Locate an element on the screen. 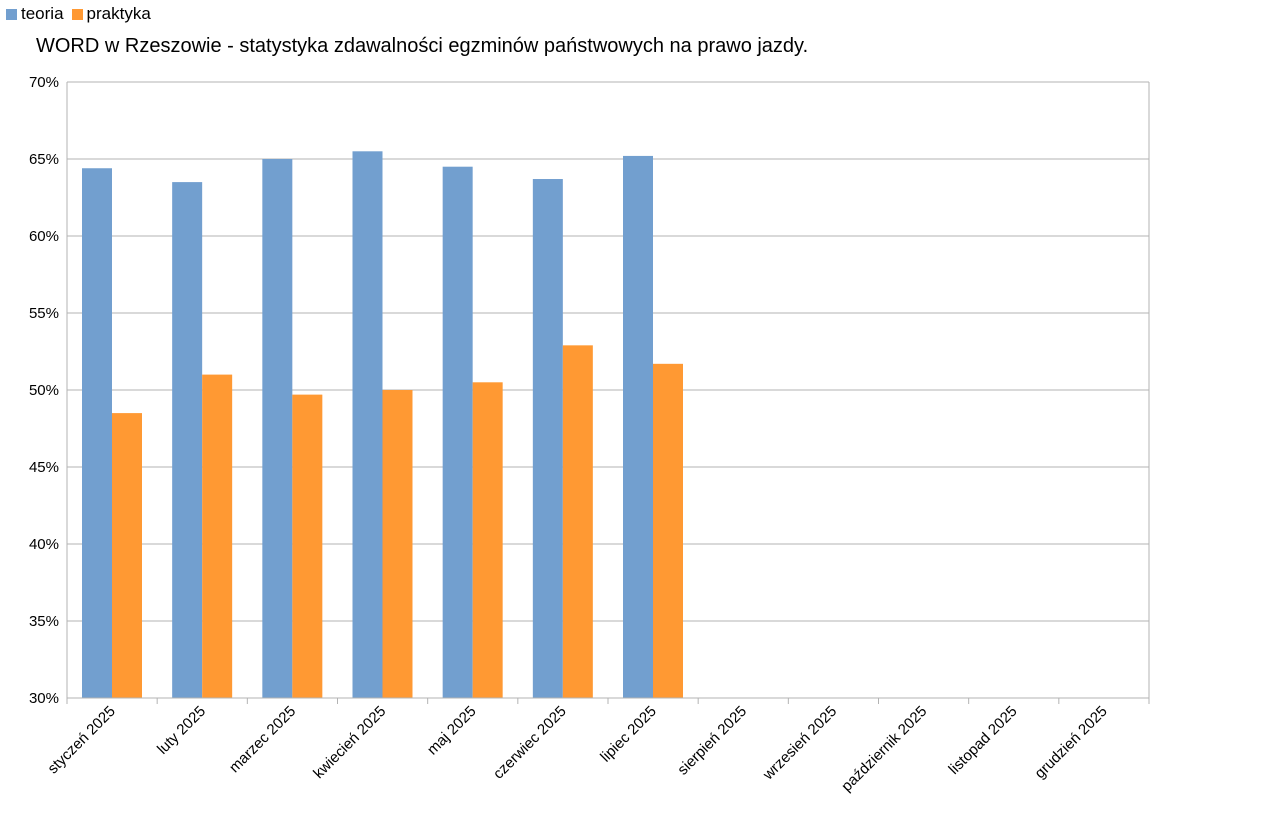 The width and height of the screenshot is (1280, 827). y-tick-label: 45% is located at coordinates (44, 467).